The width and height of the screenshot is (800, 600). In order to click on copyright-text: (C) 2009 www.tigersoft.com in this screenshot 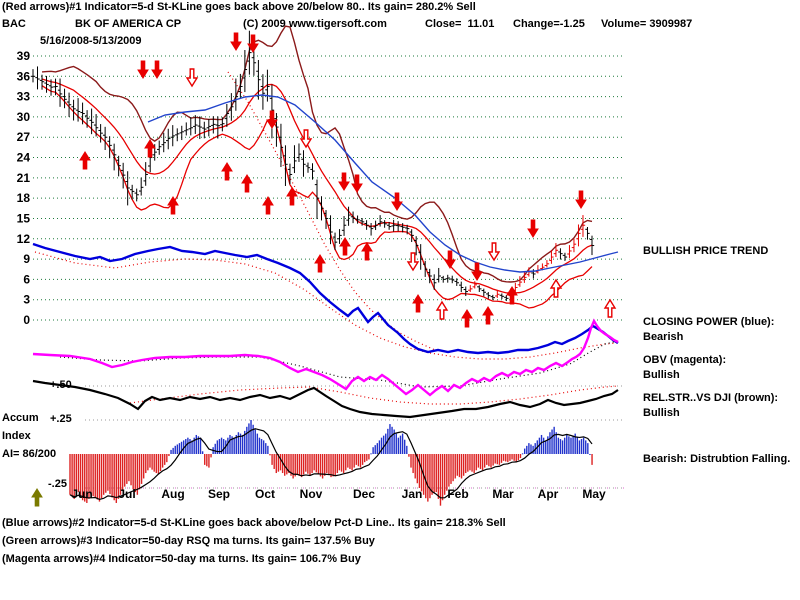, I will do `click(315, 24)`.